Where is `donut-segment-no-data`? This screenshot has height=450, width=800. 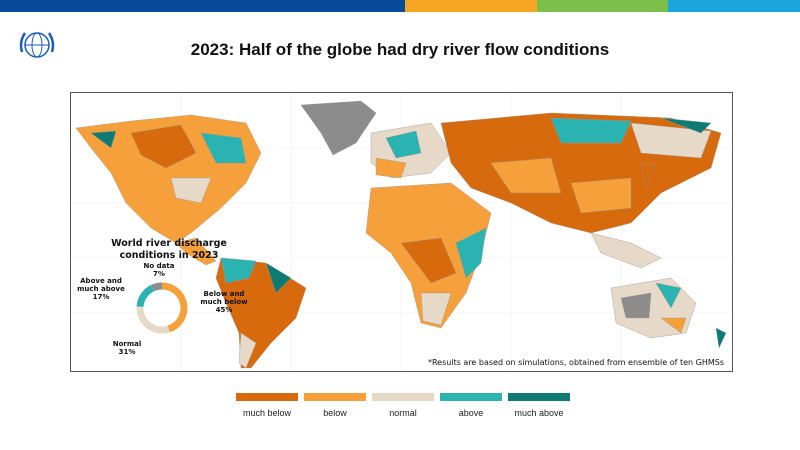 donut-segment-no-data is located at coordinates (157, 287).